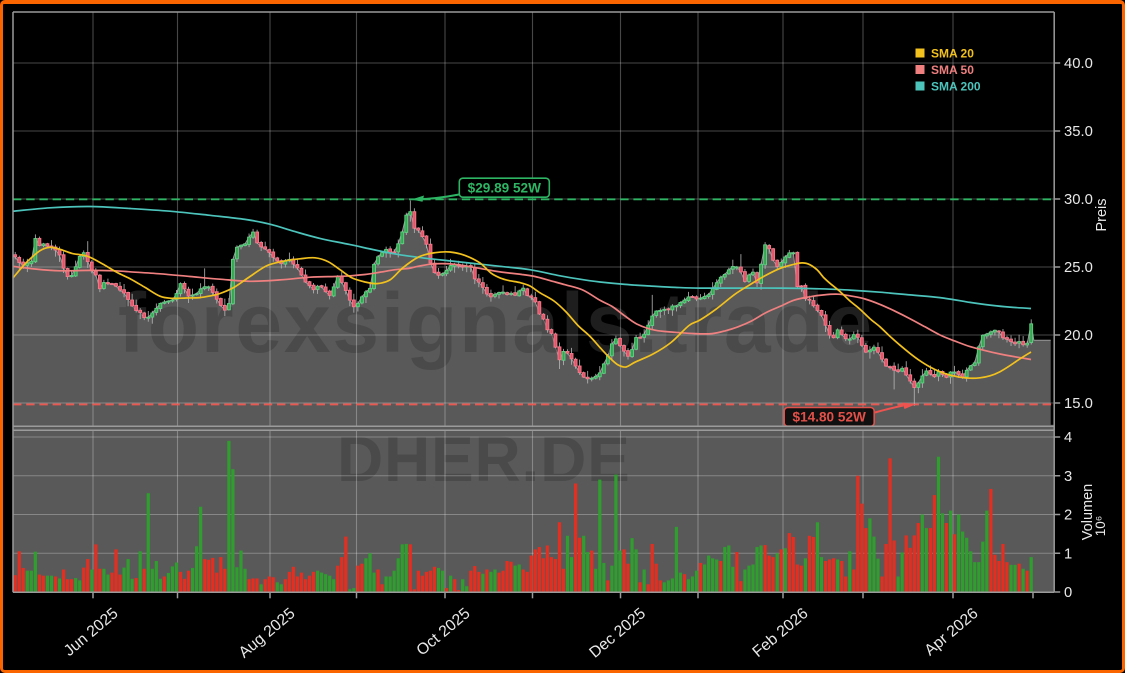 Image resolution: width=1125 pixels, height=673 pixels. What do you see at coordinates (1068, 516) in the screenshot?
I see `svg-text: 2` at bounding box center [1068, 516].